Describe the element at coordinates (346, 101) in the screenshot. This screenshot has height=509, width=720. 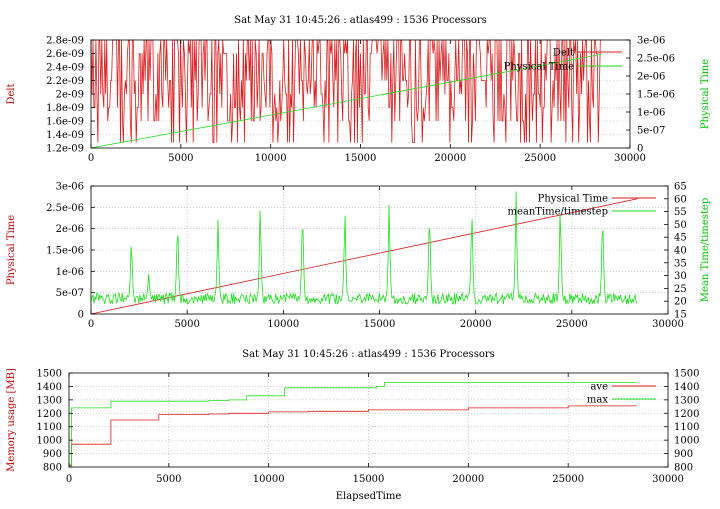
I see `series-line-physical-time` at that location.